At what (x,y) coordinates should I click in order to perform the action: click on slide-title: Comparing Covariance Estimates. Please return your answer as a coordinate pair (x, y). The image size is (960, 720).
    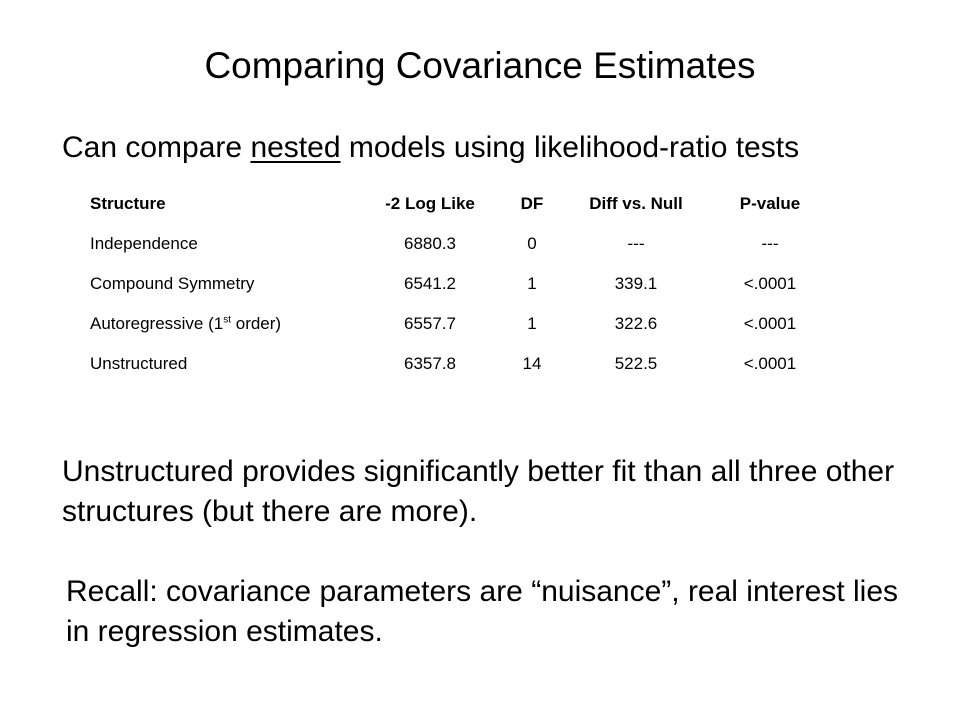
    Looking at the image, I should click on (480, 65).